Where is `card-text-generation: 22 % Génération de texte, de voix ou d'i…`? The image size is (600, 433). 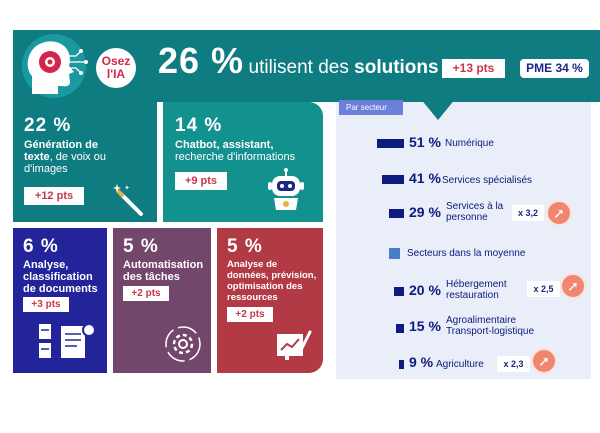
card-text-generation: 22 % Génération de texte, de voix ou d'i… is located at coordinates (85, 162).